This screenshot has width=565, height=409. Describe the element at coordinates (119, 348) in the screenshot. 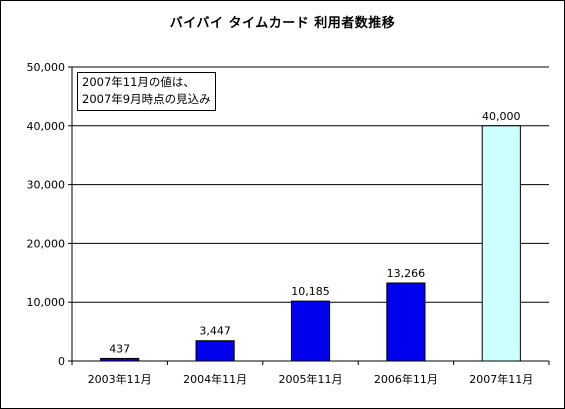

I see `bar-value-label: 437` at that location.